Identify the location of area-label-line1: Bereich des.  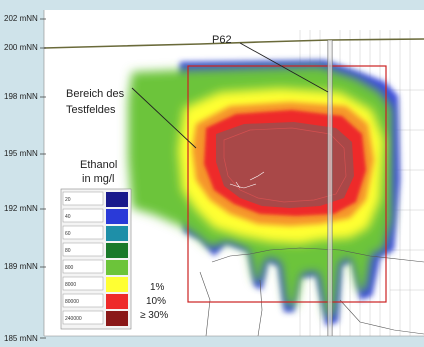
(95, 94).